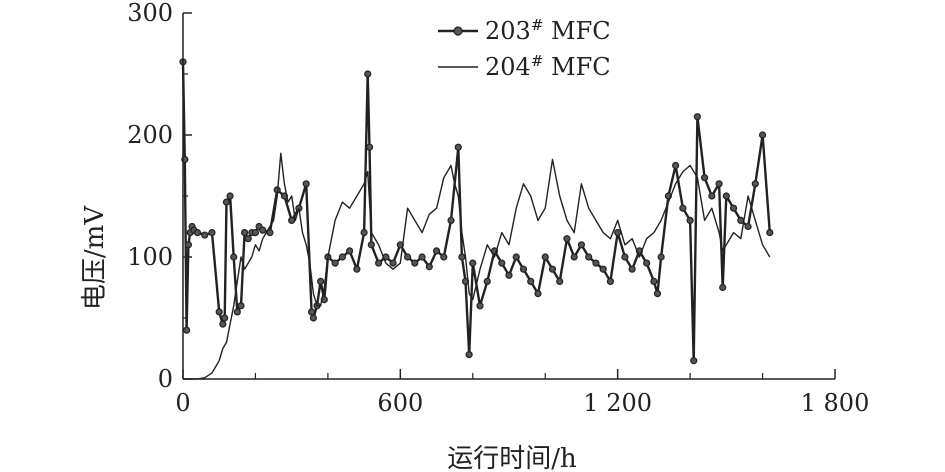 Image resolution: width=945 pixels, height=472 pixels. I want to click on y-tick-label: 200, so click(150, 135).